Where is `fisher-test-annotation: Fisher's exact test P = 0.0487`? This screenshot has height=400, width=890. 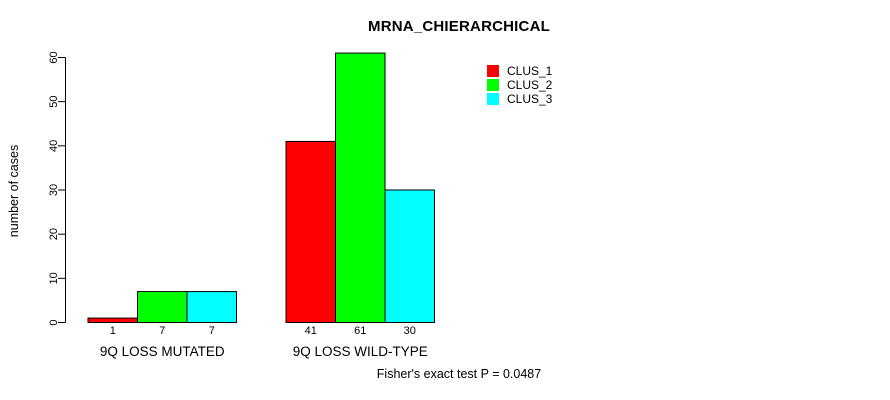
fisher-test-annotation: Fisher's exact test P = 0.0487 is located at coordinates (459, 374).